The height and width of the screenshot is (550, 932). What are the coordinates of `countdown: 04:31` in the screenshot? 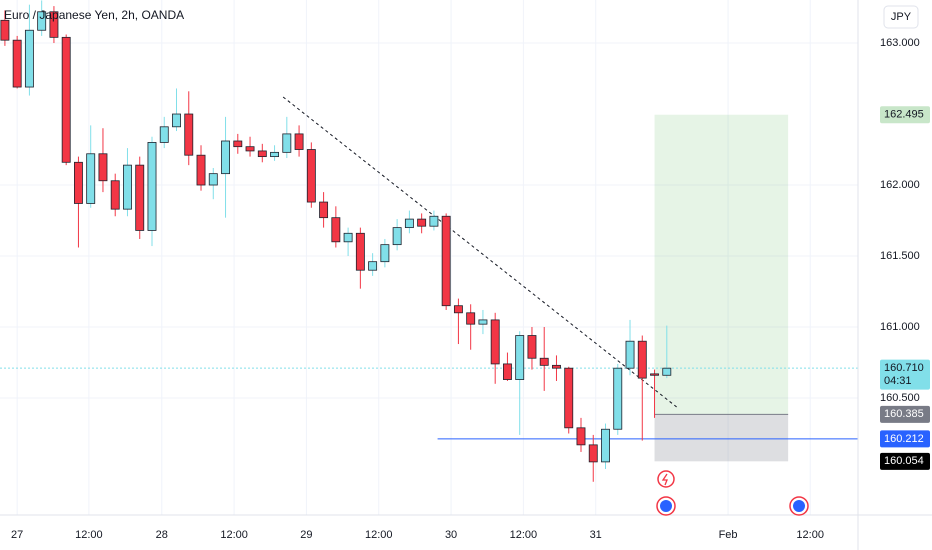 It's located at (898, 381).